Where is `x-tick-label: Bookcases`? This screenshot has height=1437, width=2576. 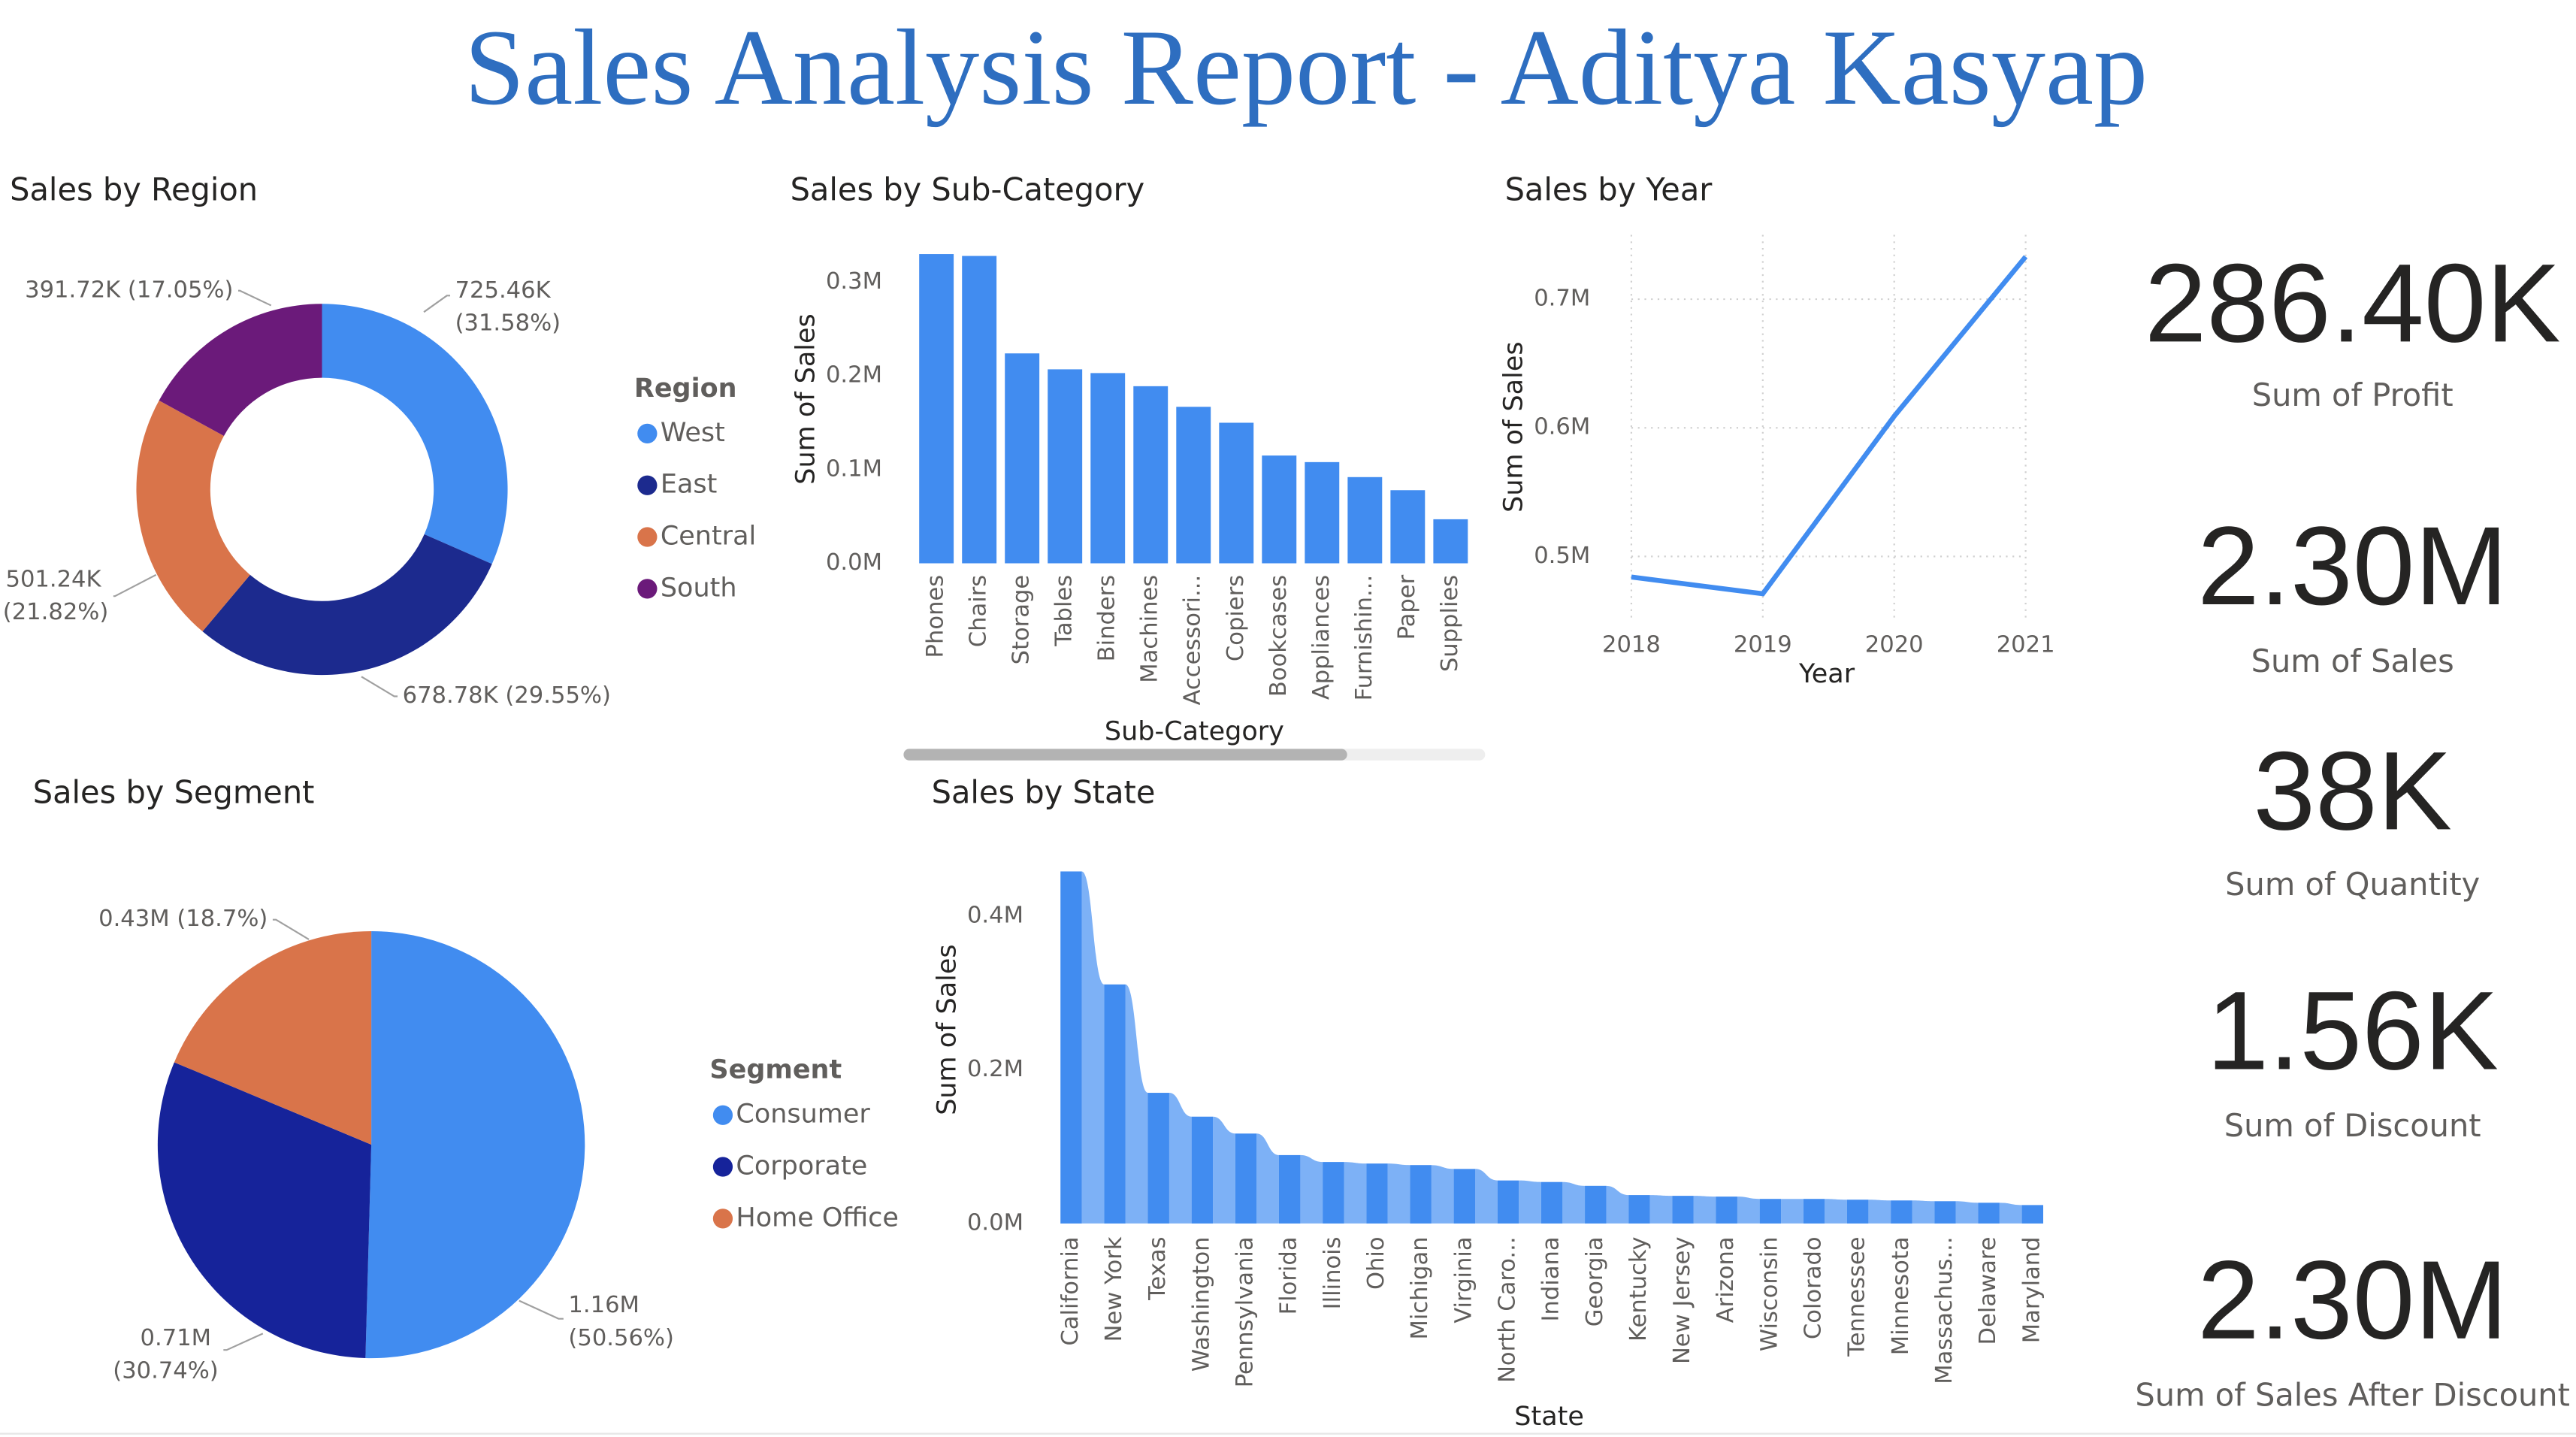 x-tick-label: Bookcases is located at coordinates (1278, 636).